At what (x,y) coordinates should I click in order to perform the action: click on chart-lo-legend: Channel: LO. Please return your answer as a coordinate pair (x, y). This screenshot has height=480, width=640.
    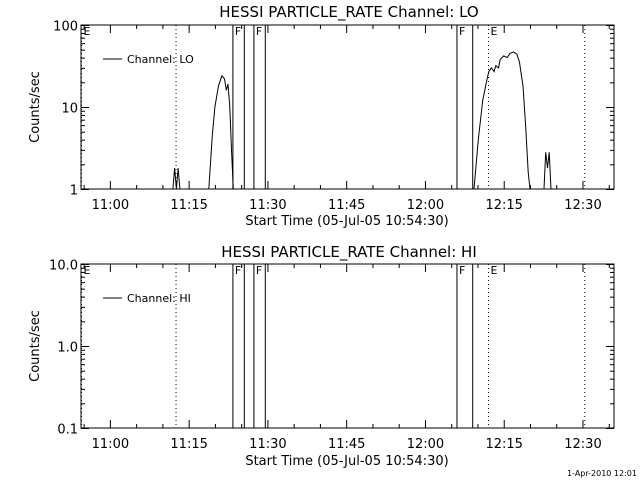
    Looking at the image, I should click on (148, 59).